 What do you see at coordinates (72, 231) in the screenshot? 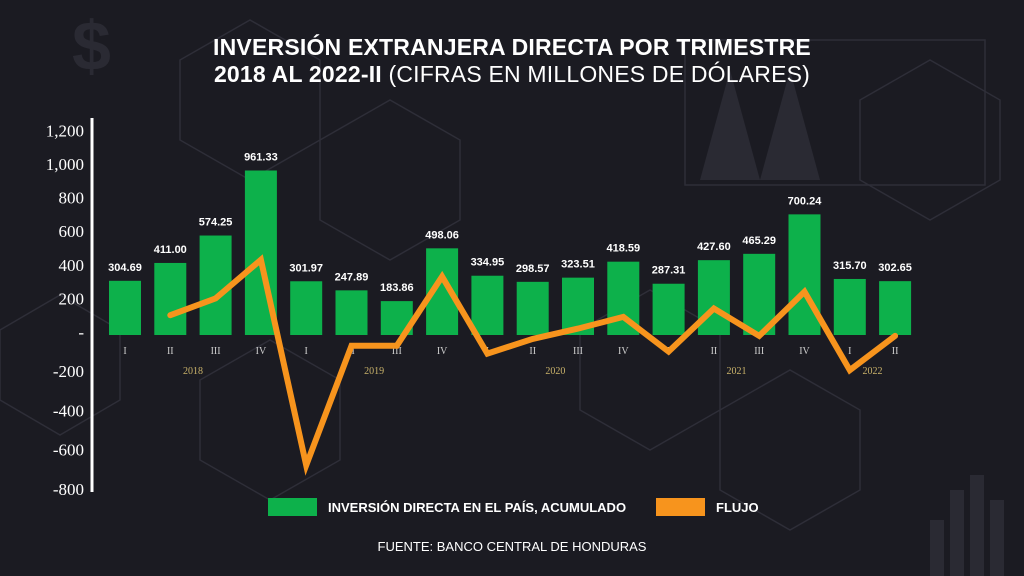
I see `y-tick-label: 600` at bounding box center [72, 231].